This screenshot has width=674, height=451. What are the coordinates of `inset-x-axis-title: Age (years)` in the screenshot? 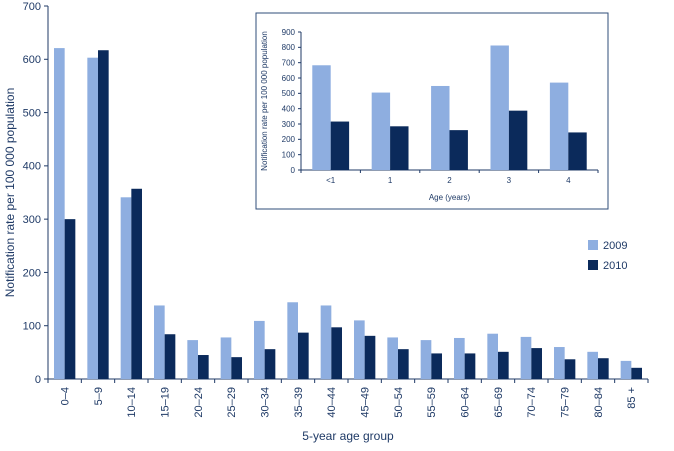 It's located at (450, 197).